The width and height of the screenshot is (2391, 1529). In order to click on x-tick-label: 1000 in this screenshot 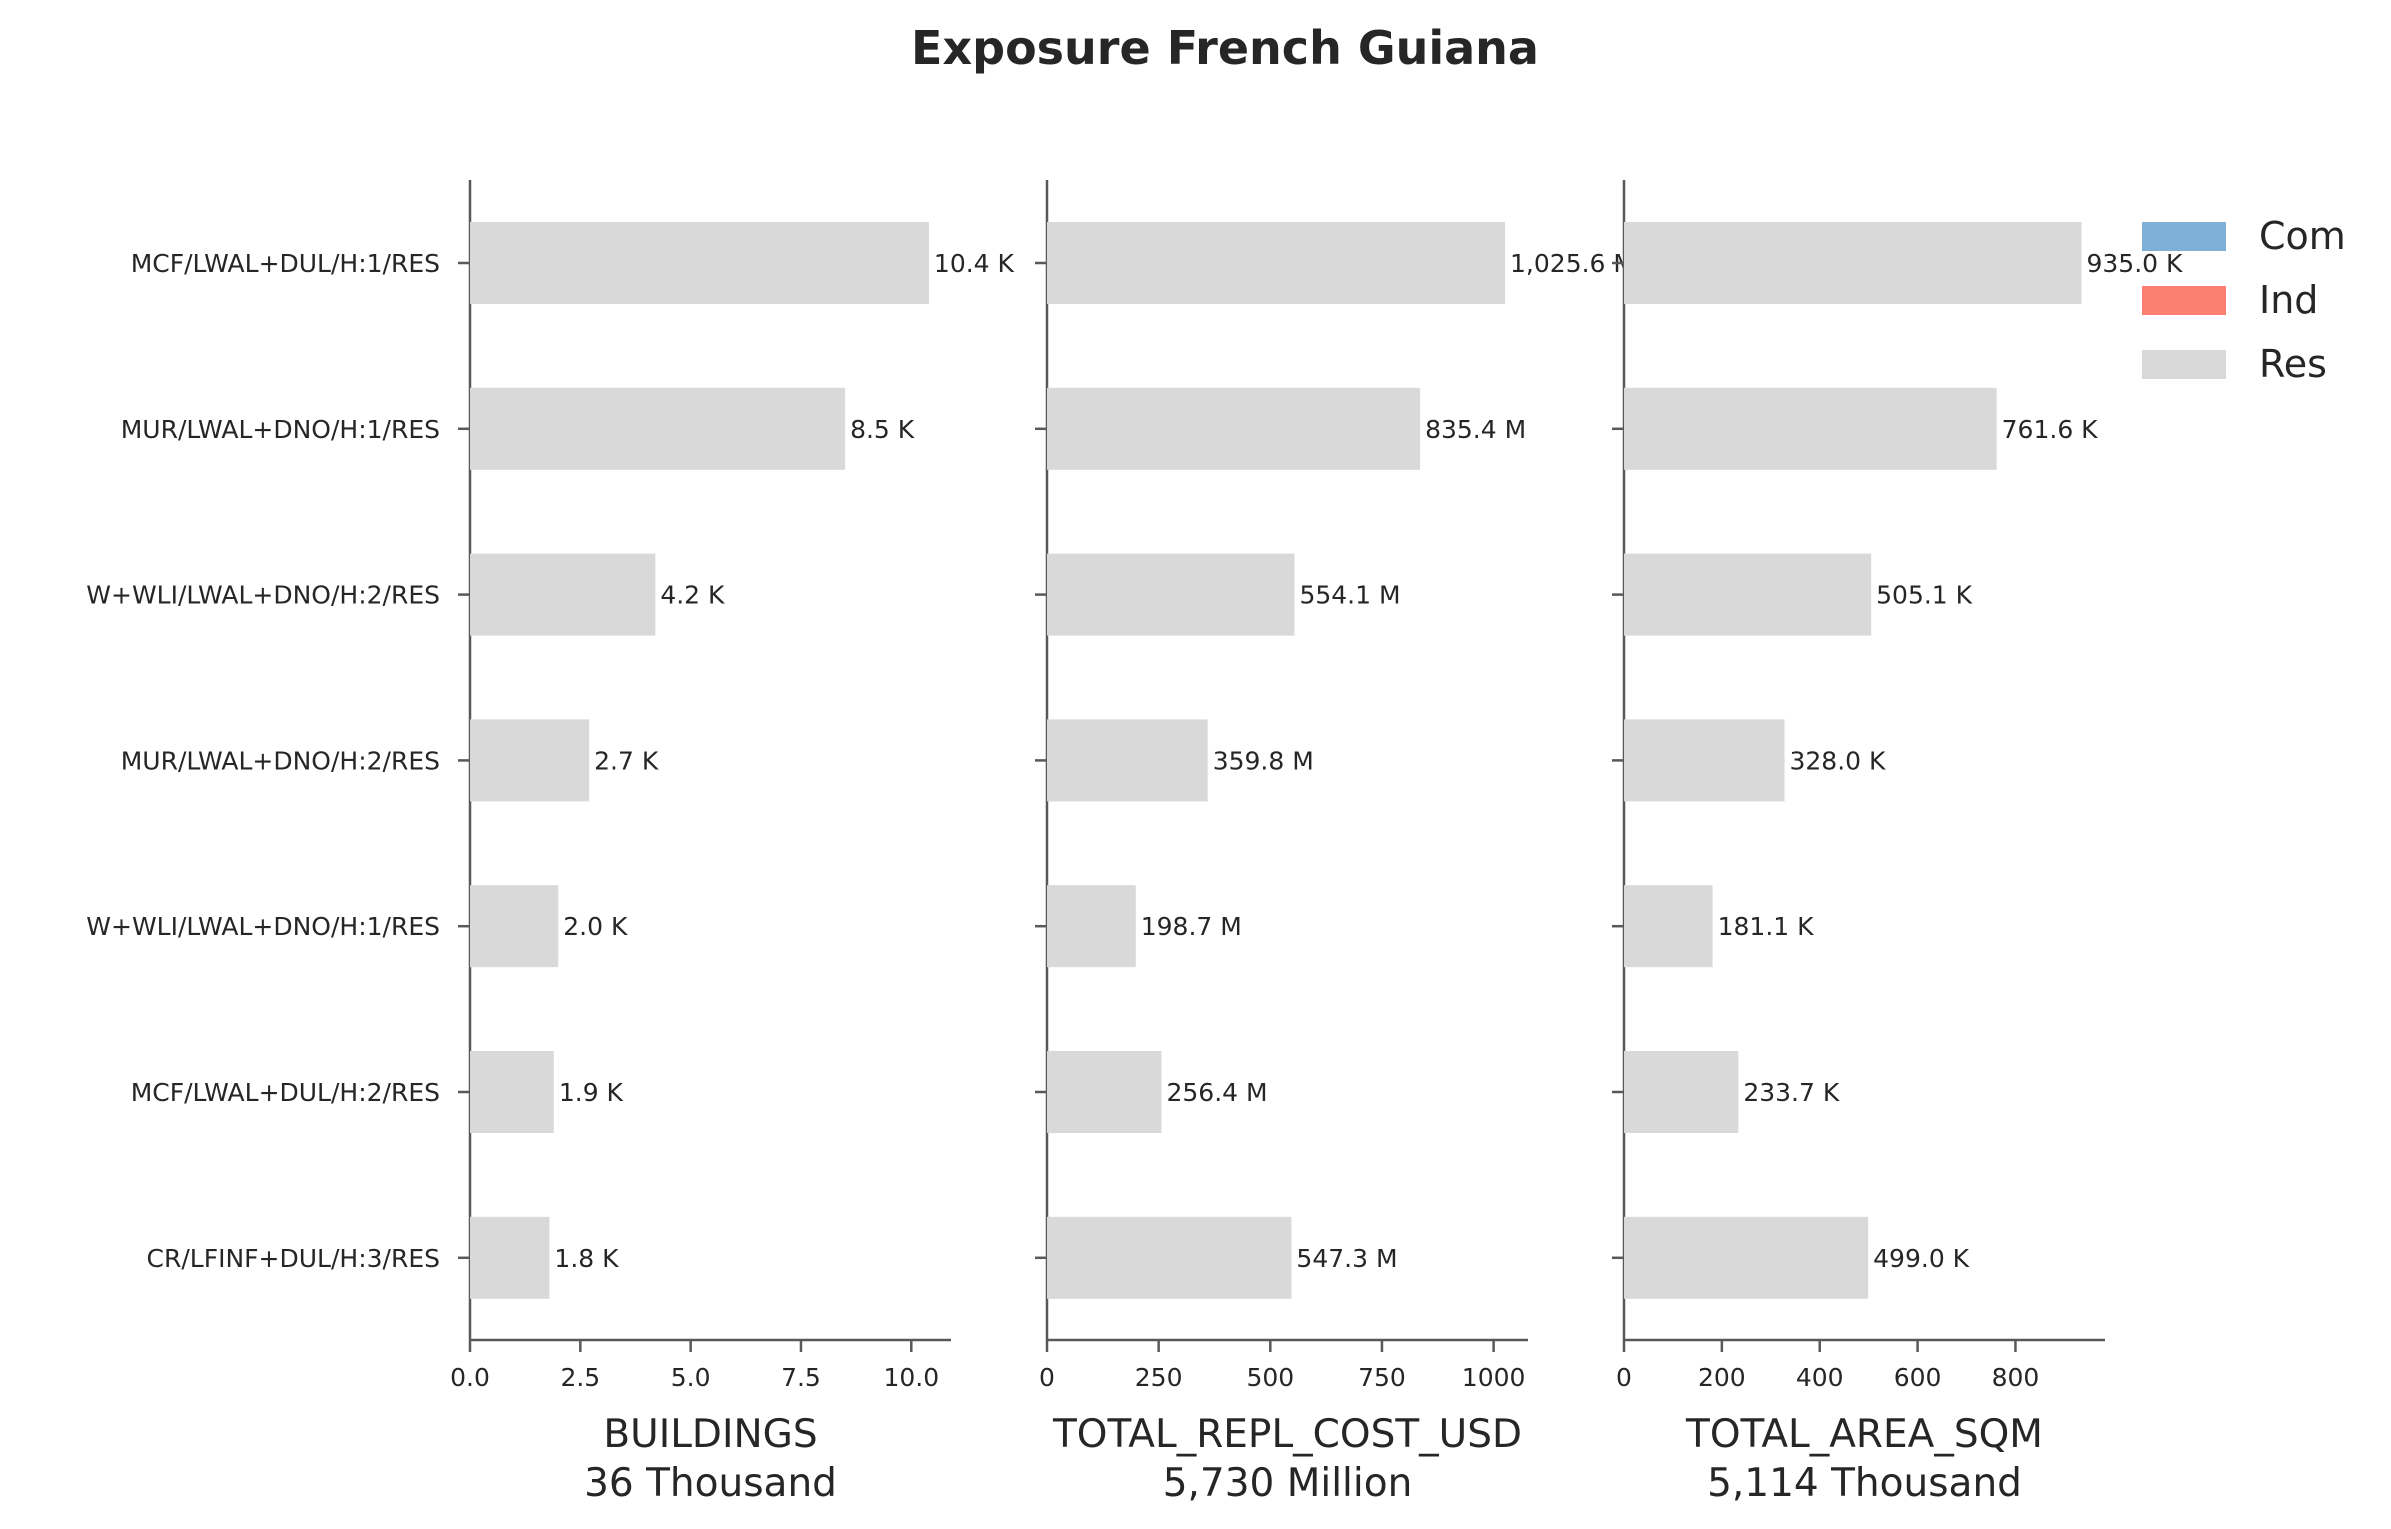, I will do `click(1494, 1377)`.